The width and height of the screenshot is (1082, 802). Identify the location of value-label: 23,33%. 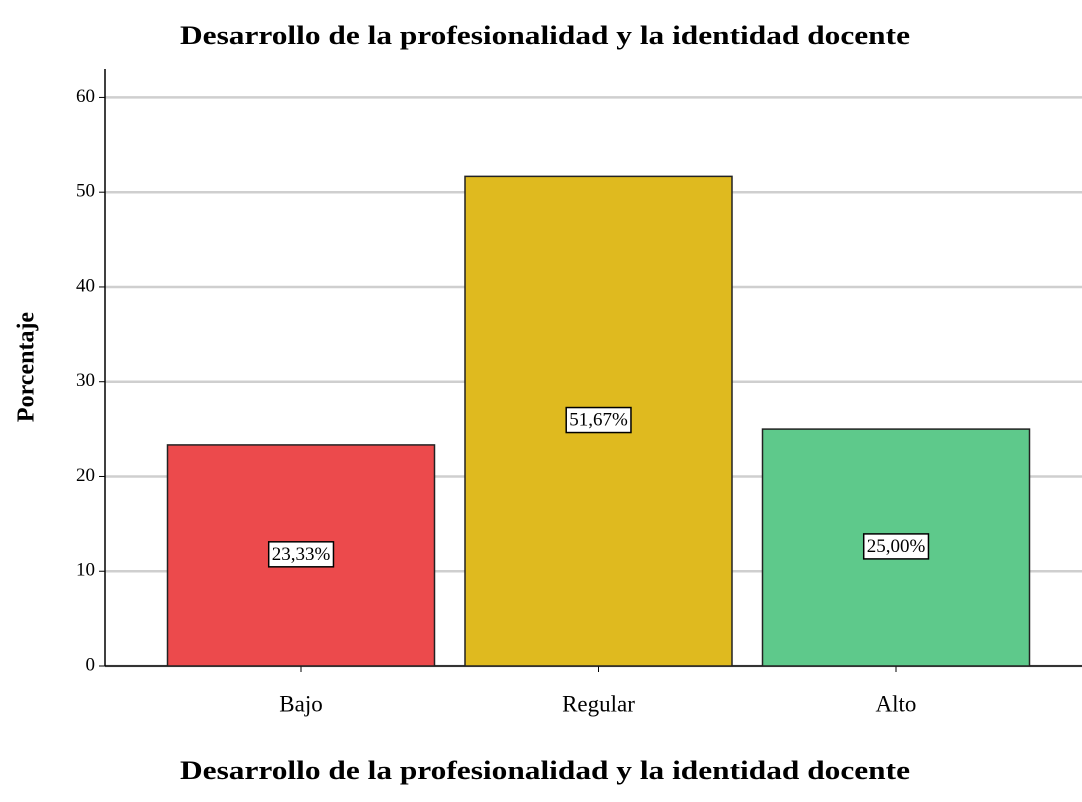
(301, 554).